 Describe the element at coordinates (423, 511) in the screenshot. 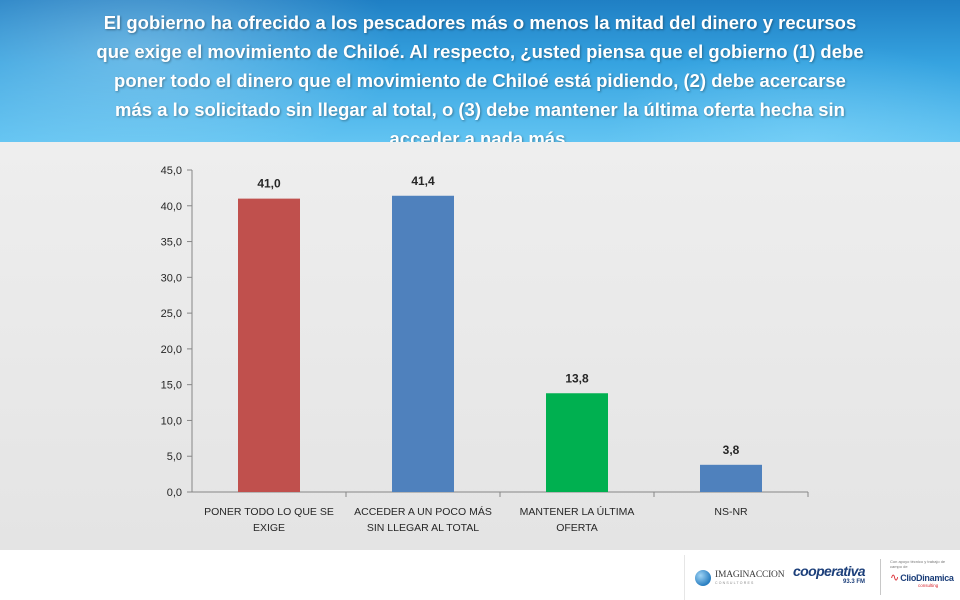

I see `x-tick-label: ACCEDER A UN POCO MÁS` at that location.